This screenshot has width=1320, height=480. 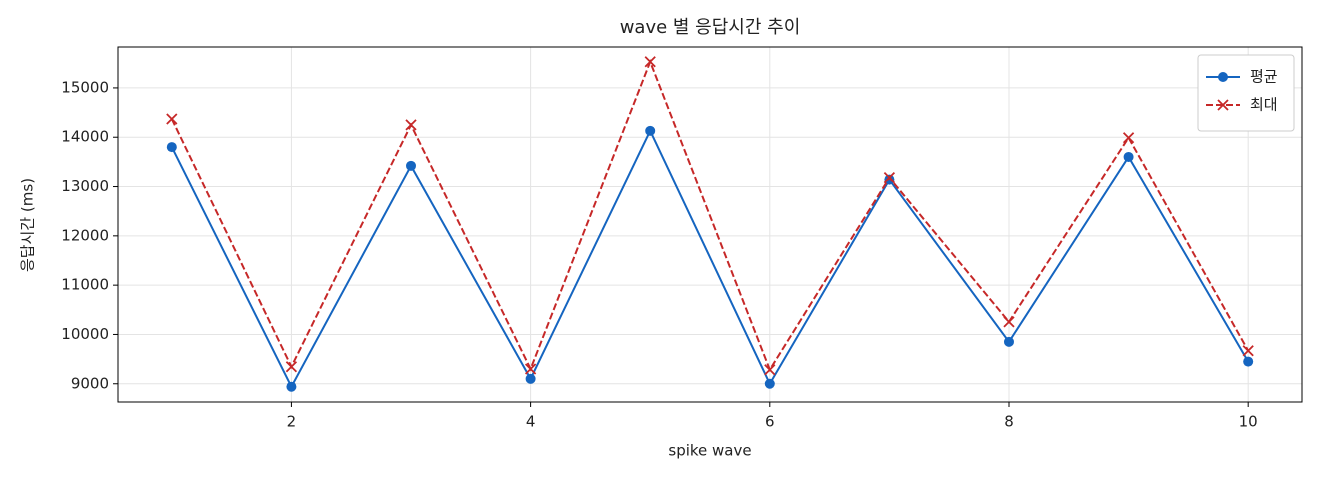 I want to click on x-tick-label: 4, so click(x=531, y=422).